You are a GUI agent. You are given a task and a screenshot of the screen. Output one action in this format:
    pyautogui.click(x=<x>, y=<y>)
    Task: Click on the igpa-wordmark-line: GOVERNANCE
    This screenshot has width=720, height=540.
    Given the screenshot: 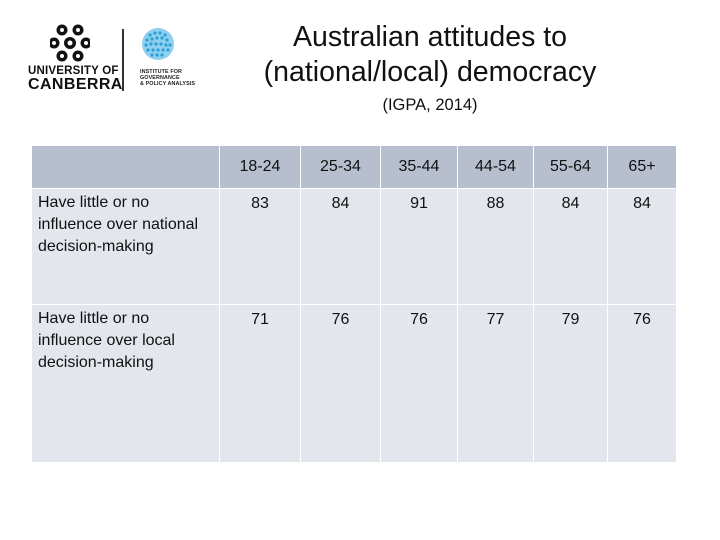 What is the action you would take?
    pyautogui.click(x=160, y=78)
    